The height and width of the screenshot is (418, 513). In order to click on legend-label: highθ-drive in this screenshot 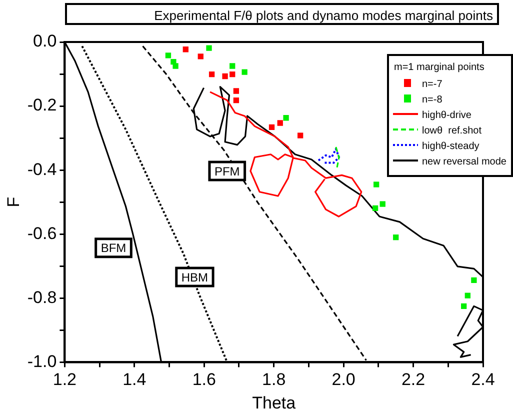, I will do `click(447, 115)`.